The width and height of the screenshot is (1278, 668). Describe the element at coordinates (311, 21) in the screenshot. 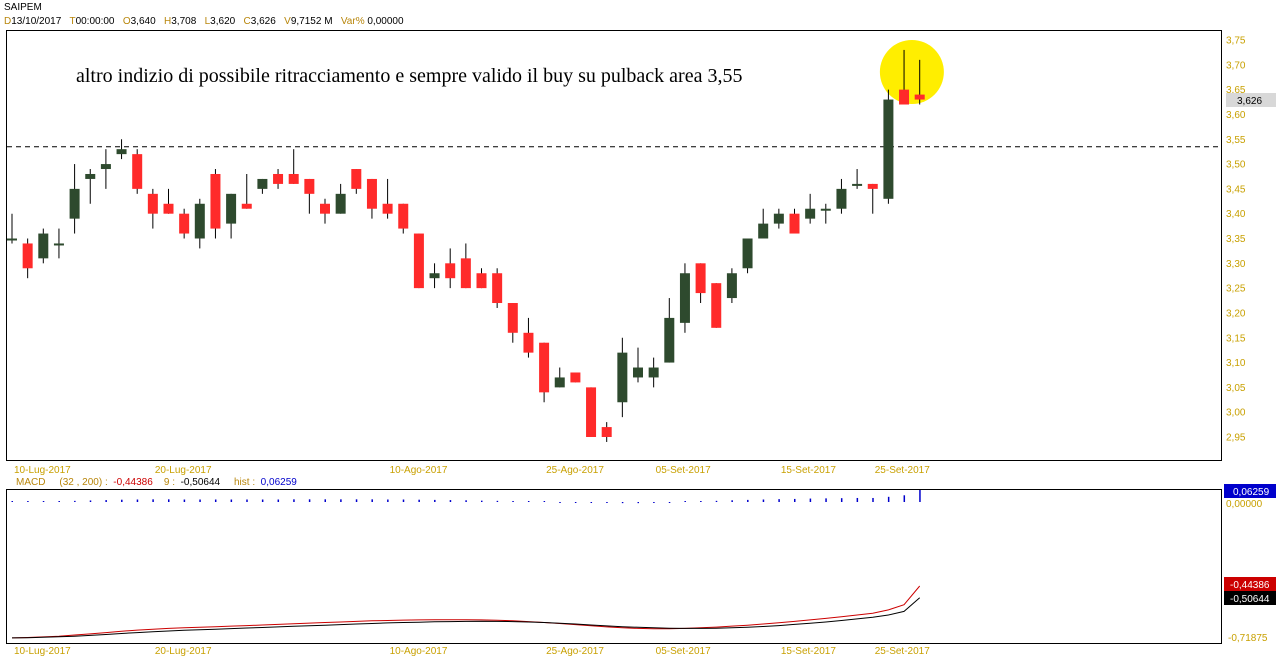

I see `volume-value: 9,7152 M` at that location.